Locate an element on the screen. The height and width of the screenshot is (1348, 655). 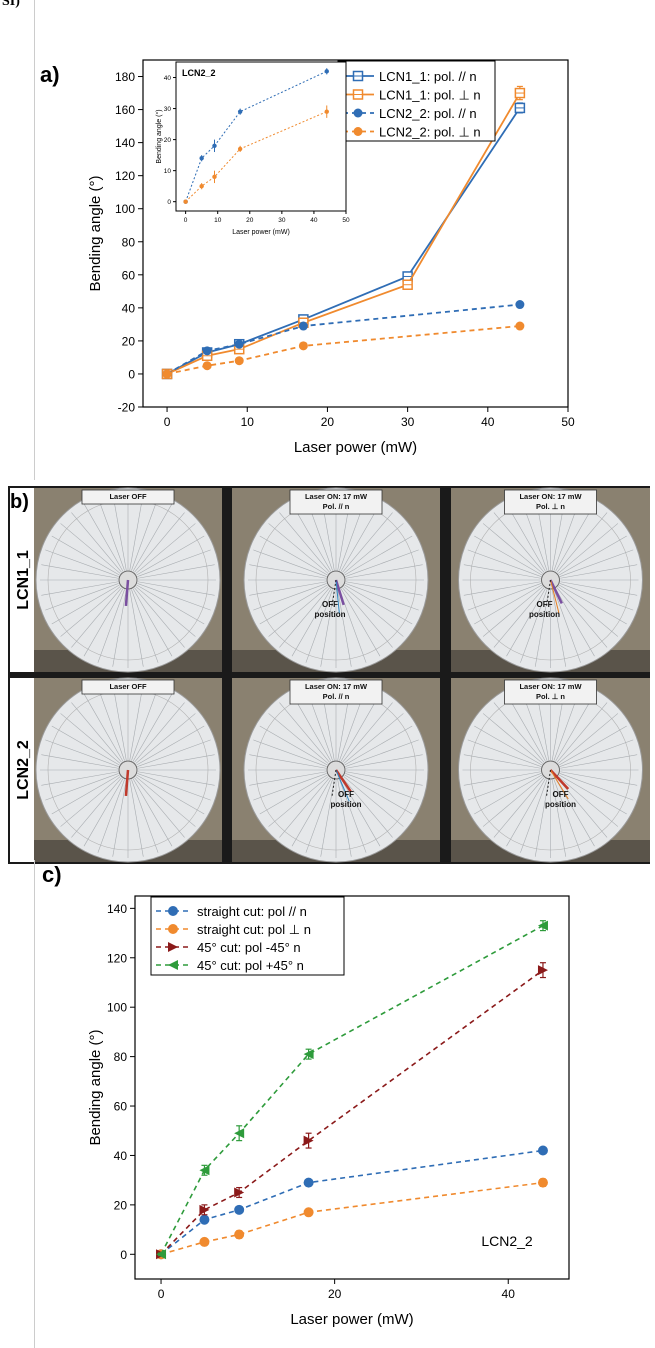
photo-caption-text: Laser OFF is located at coordinates (128, 686).